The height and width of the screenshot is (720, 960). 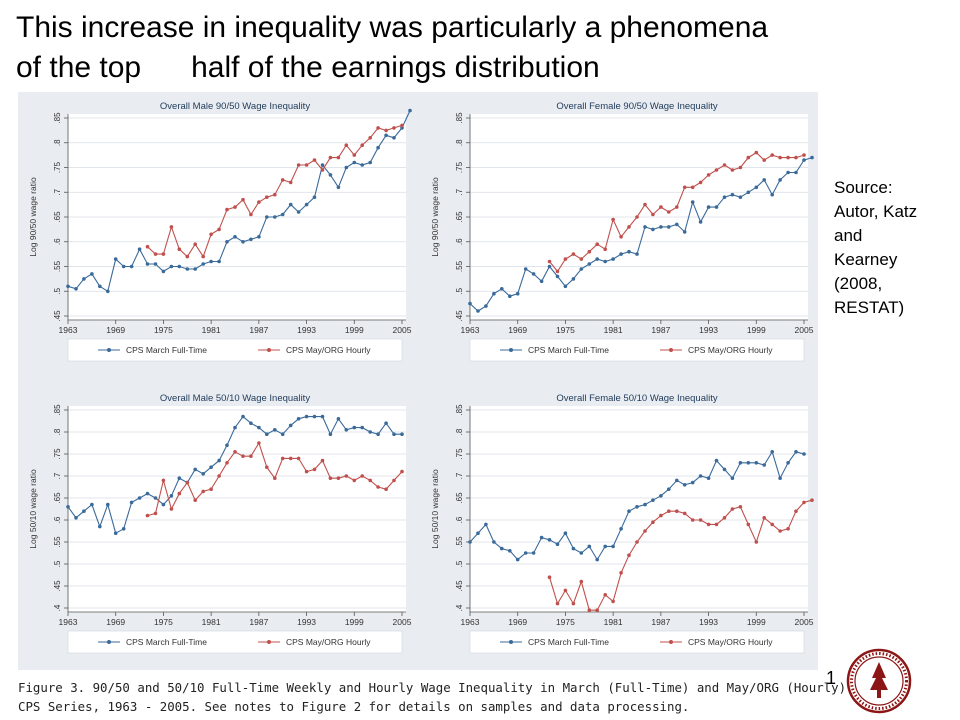 I want to click on y-axis-label: Log 90/50 wage ratio, so click(x=33, y=217).